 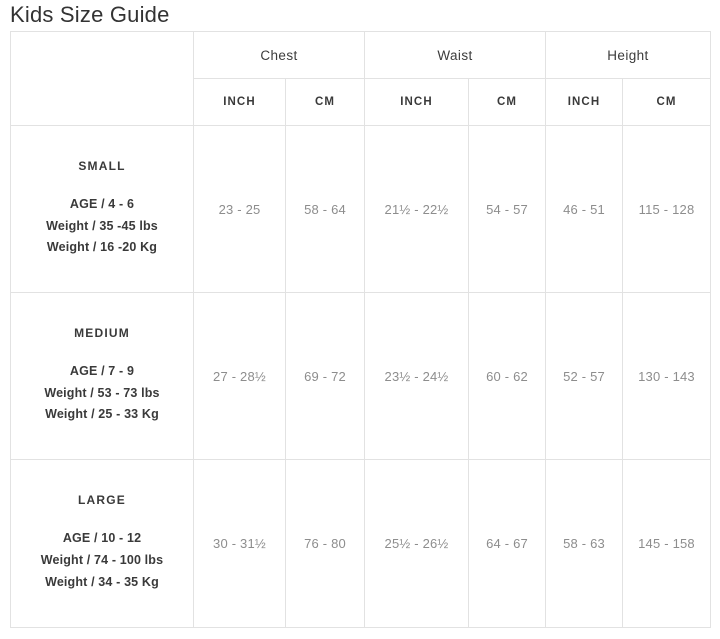 I want to click on size-detail-weight-kg: Weight / 34 - 35 Kg, so click(x=102, y=581).